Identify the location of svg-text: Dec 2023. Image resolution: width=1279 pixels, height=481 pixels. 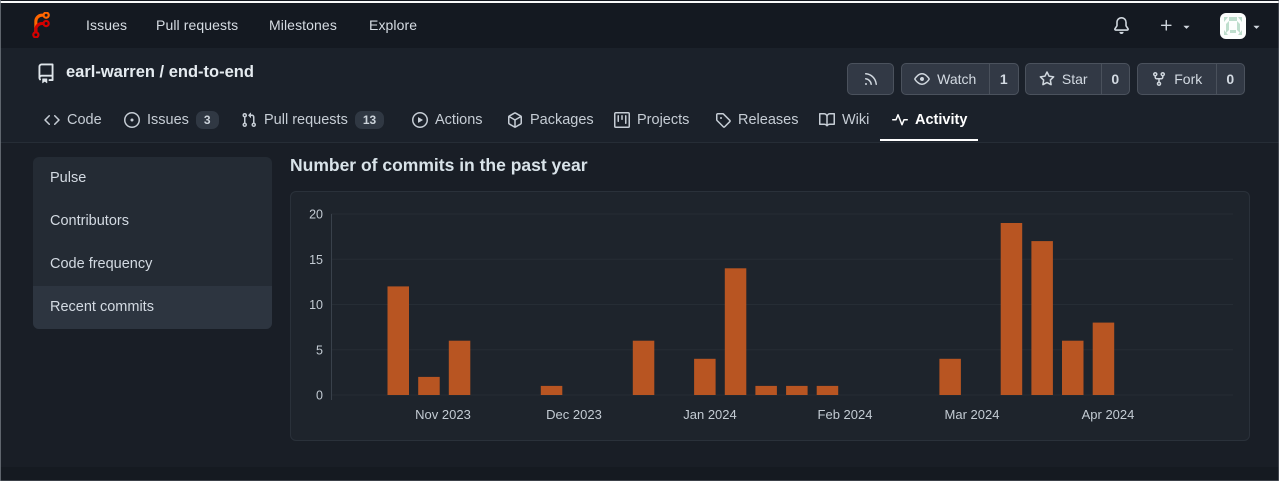
(574, 414).